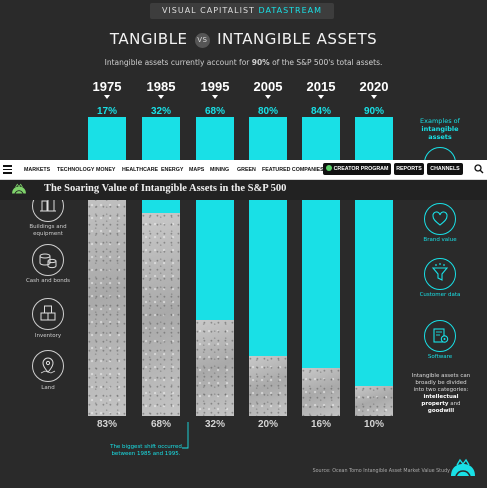 This screenshot has height=488, width=487. What do you see at coordinates (215, 86) in the screenshot?
I see `year-label: 1995` at bounding box center [215, 86].